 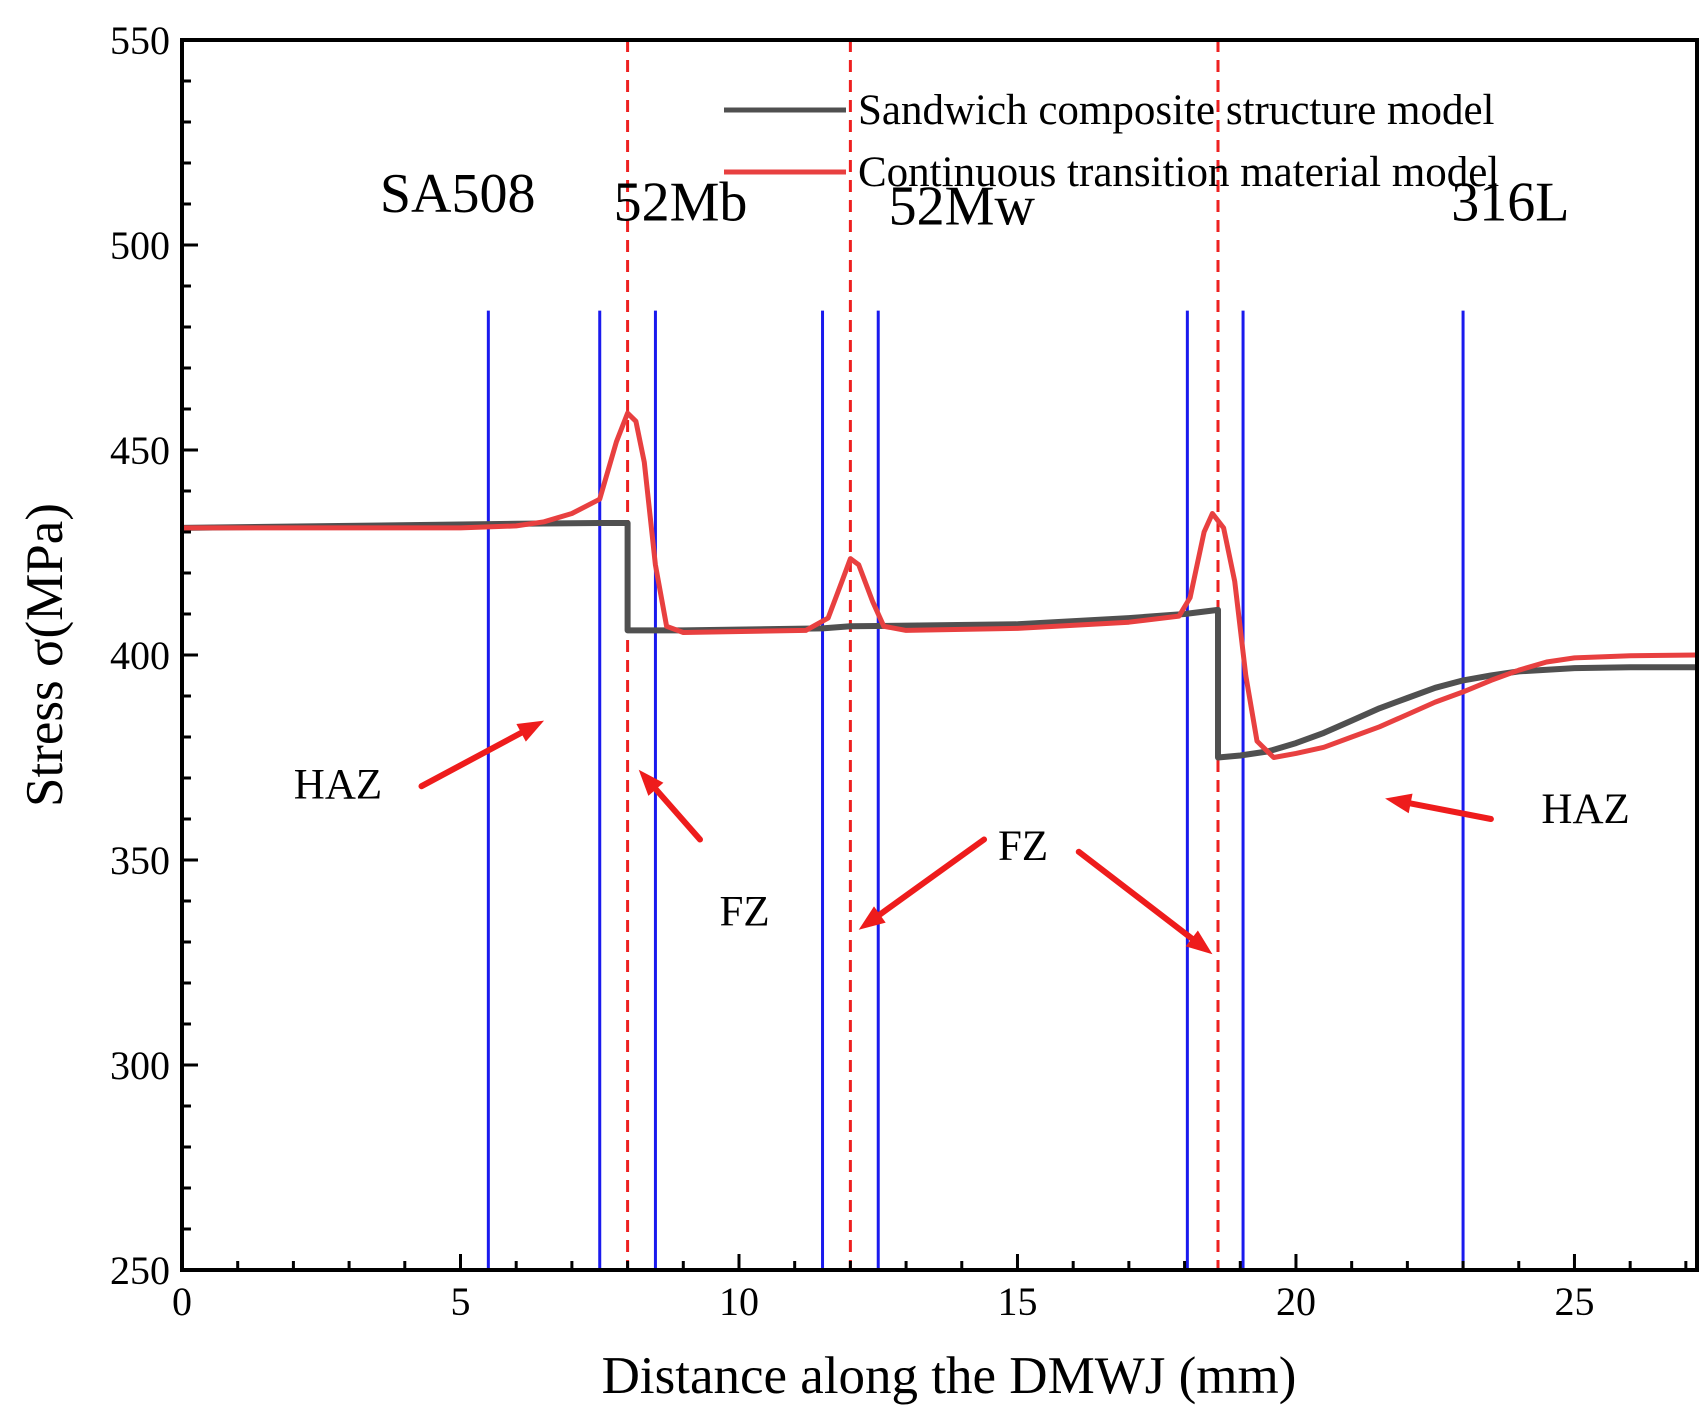 What do you see at coordinates (140, 245) in the screenshot?
I see `y-tick-label: 500` at bounding box center [140, 245].